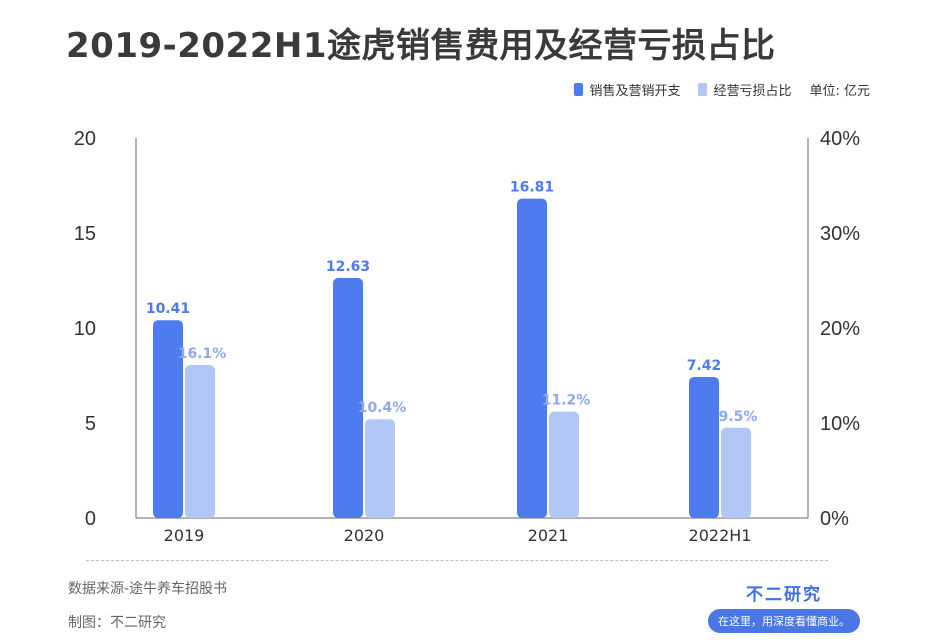 The height and width of the screenshot is (644, 940). What do you see at coordinates (85, 329) in the screenshot?
I see `y-left-tick-label: 10` at bounding box center [85, 329].